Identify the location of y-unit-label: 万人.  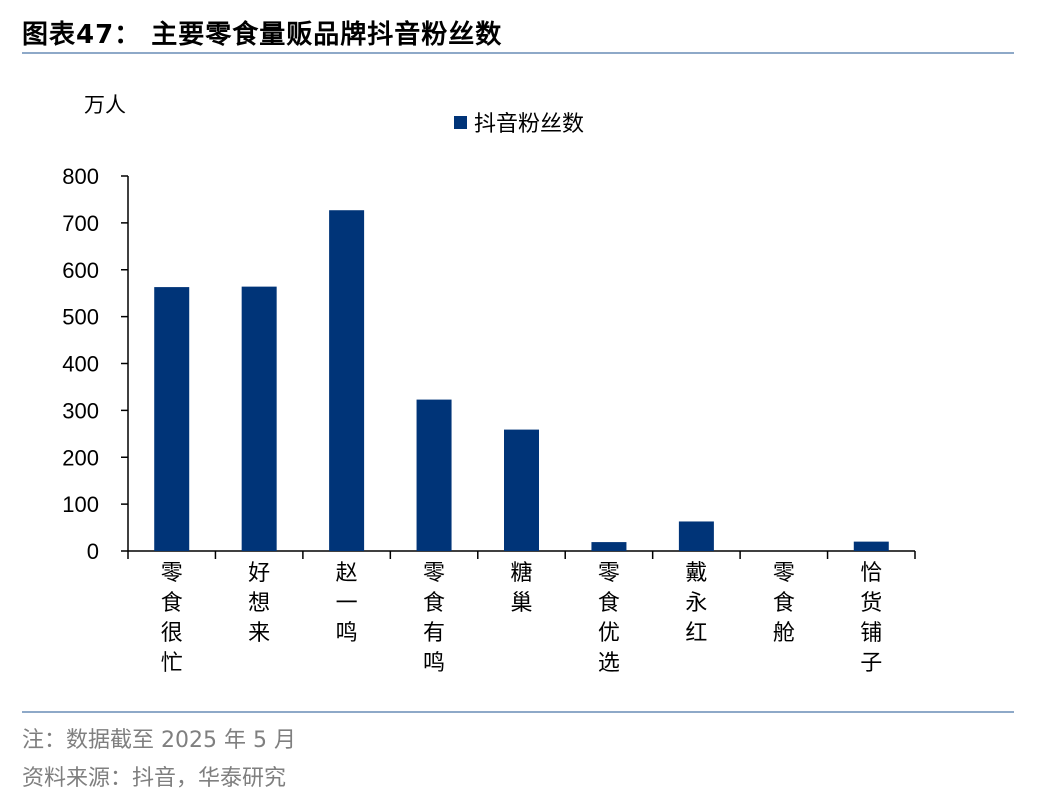
(105, 105).